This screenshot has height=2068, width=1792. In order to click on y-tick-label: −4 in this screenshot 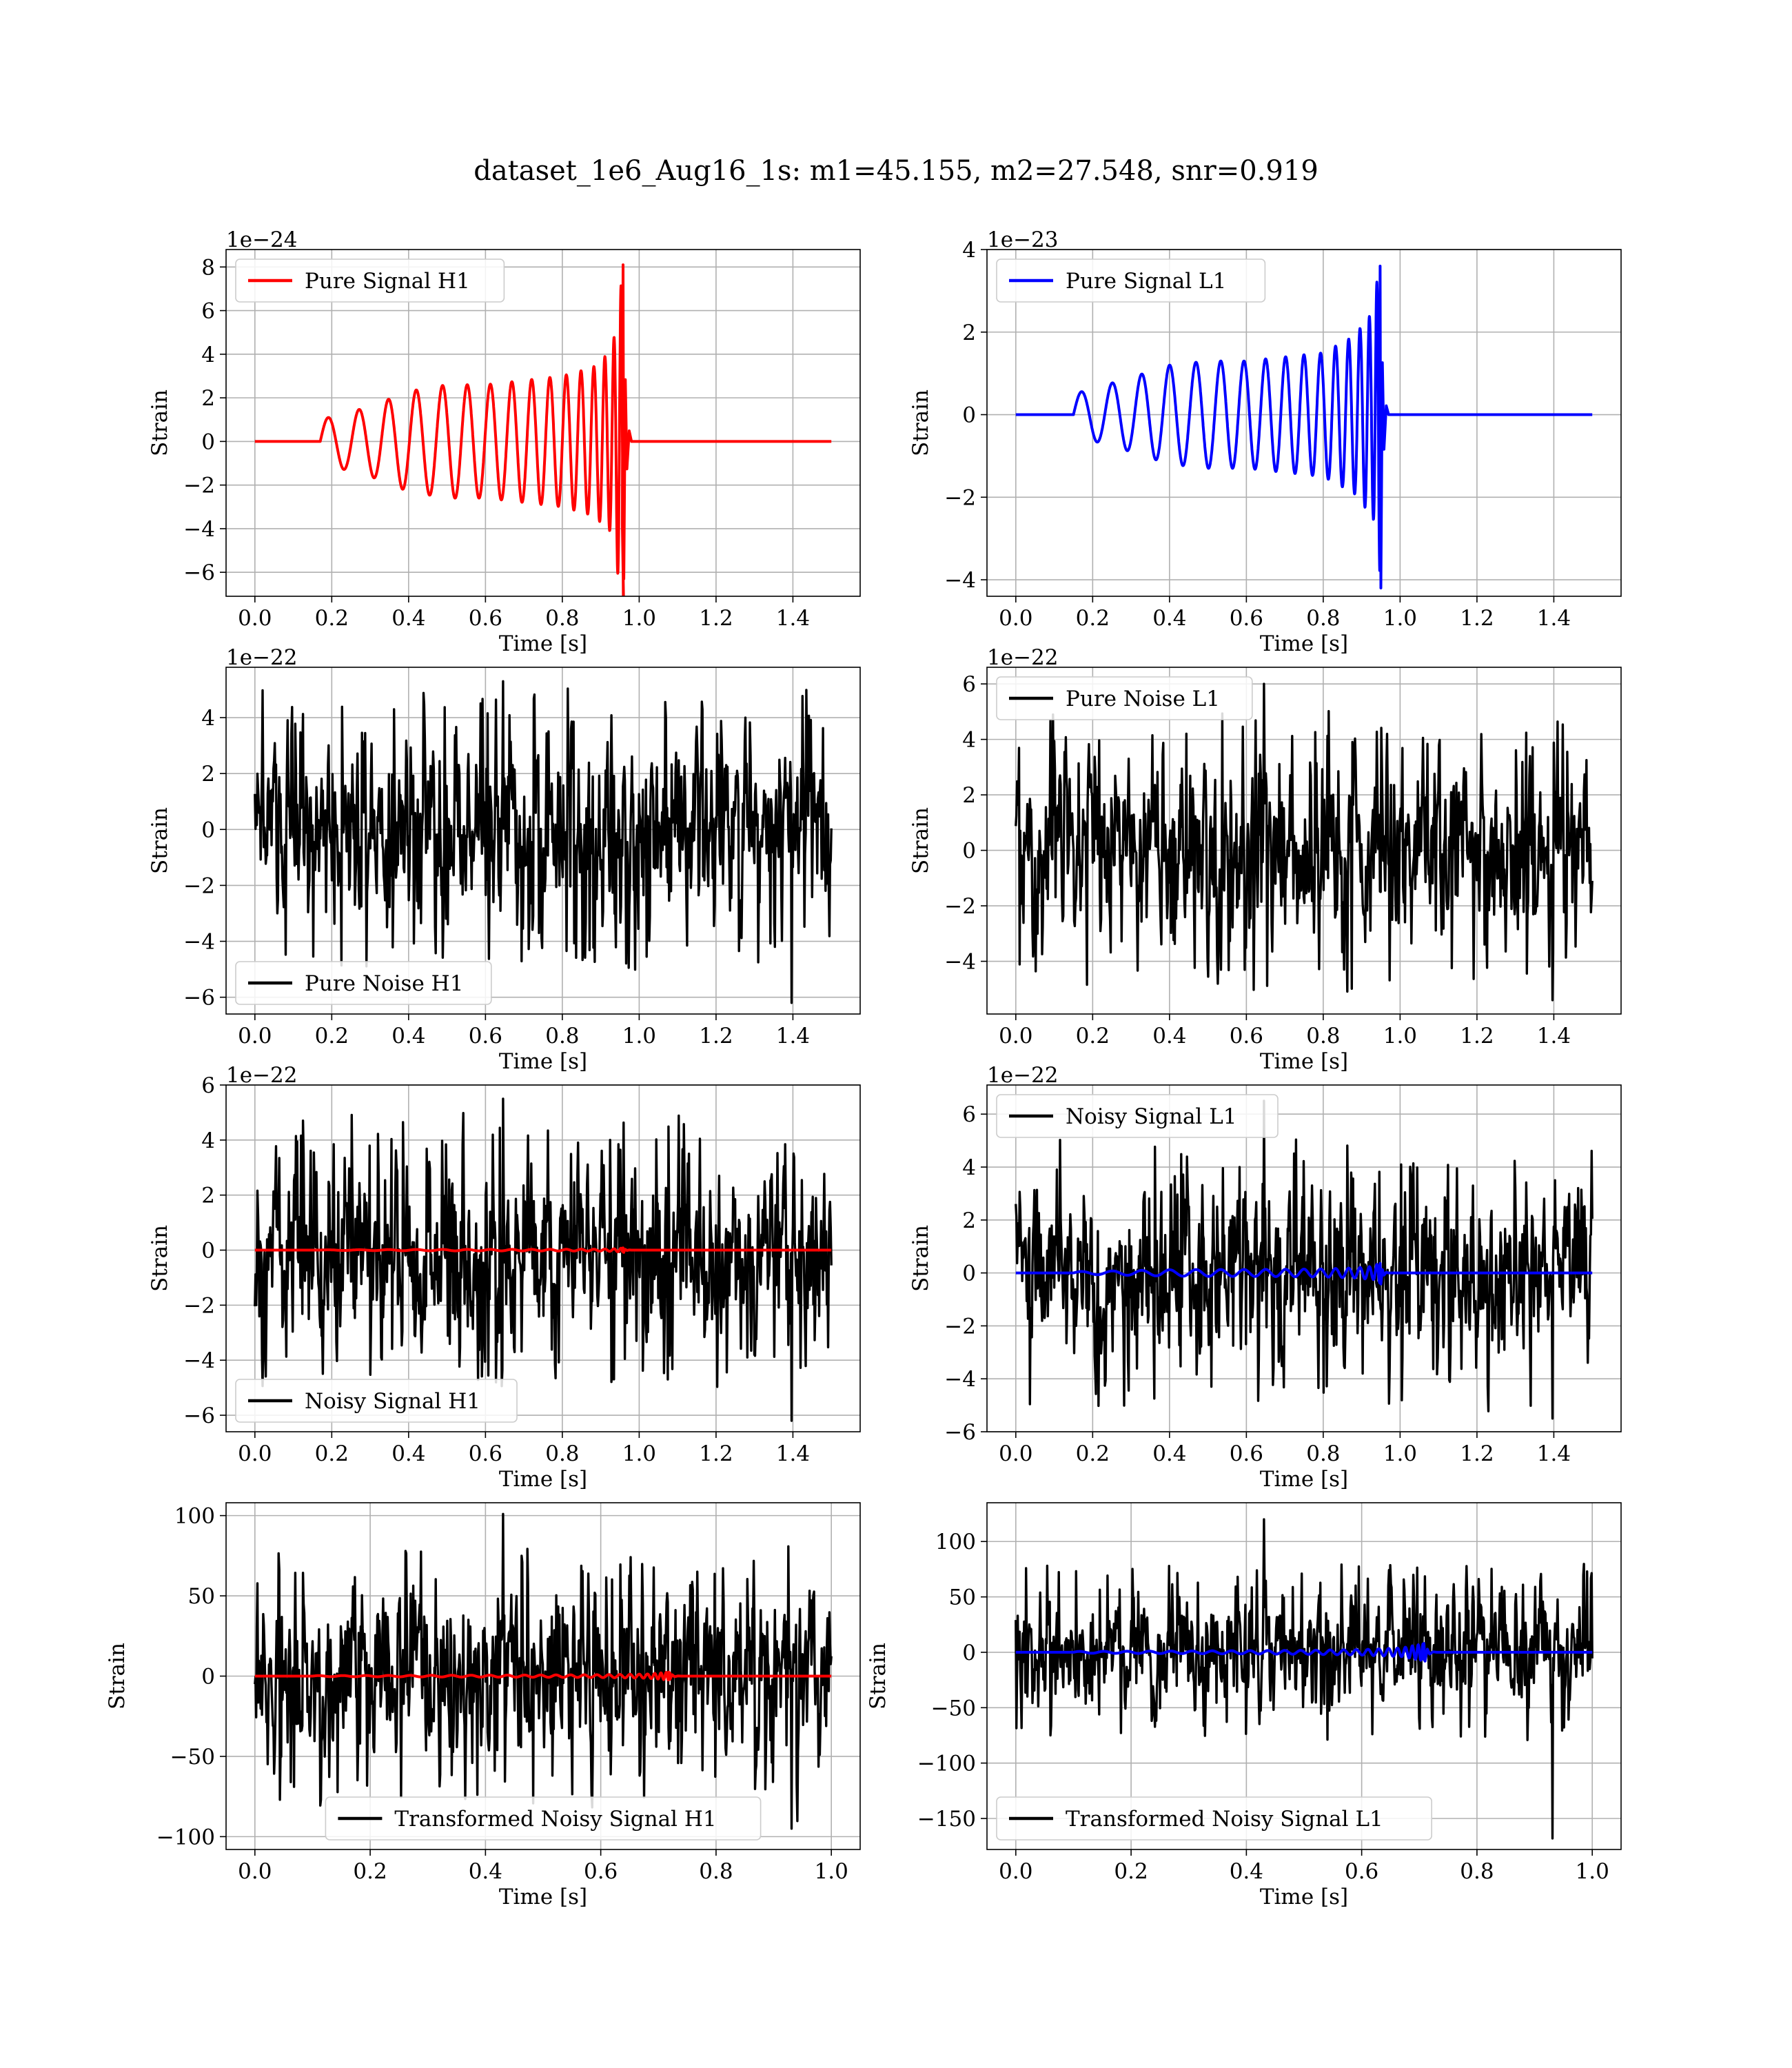, I will do `click(960, 1379)`.